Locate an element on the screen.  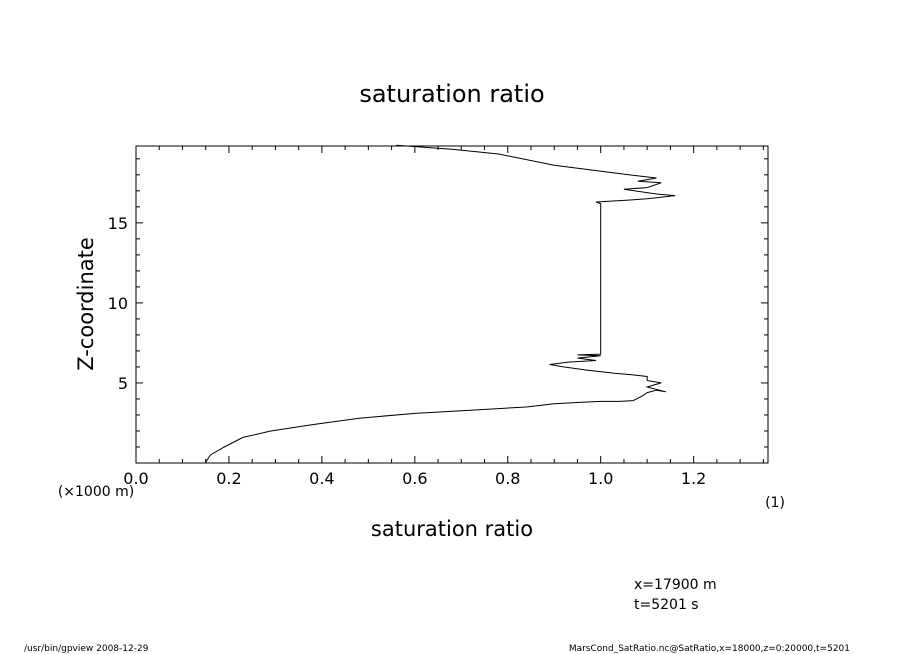
x-axis-unit: (1) is located at coordinates (775, 503).